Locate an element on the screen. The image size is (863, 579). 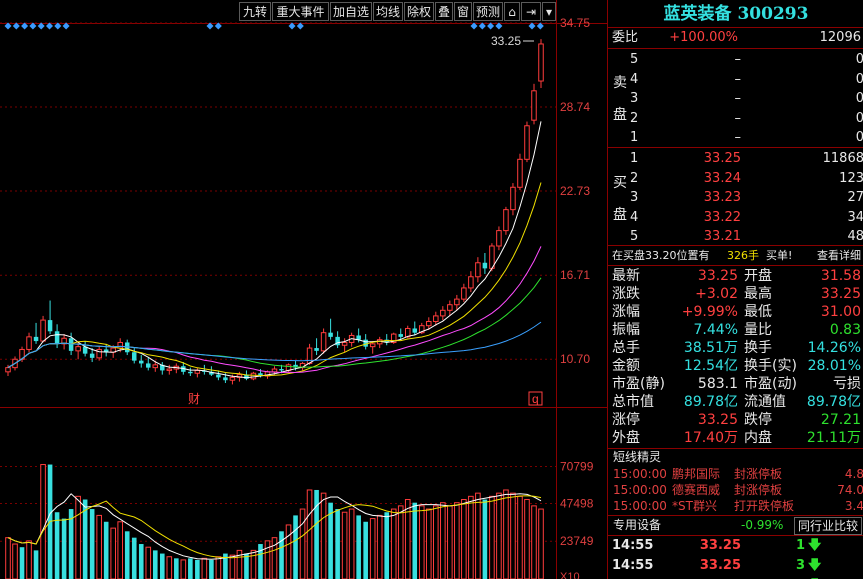
jump-end-icon: ⇥ is located at coordinates (531, 11).